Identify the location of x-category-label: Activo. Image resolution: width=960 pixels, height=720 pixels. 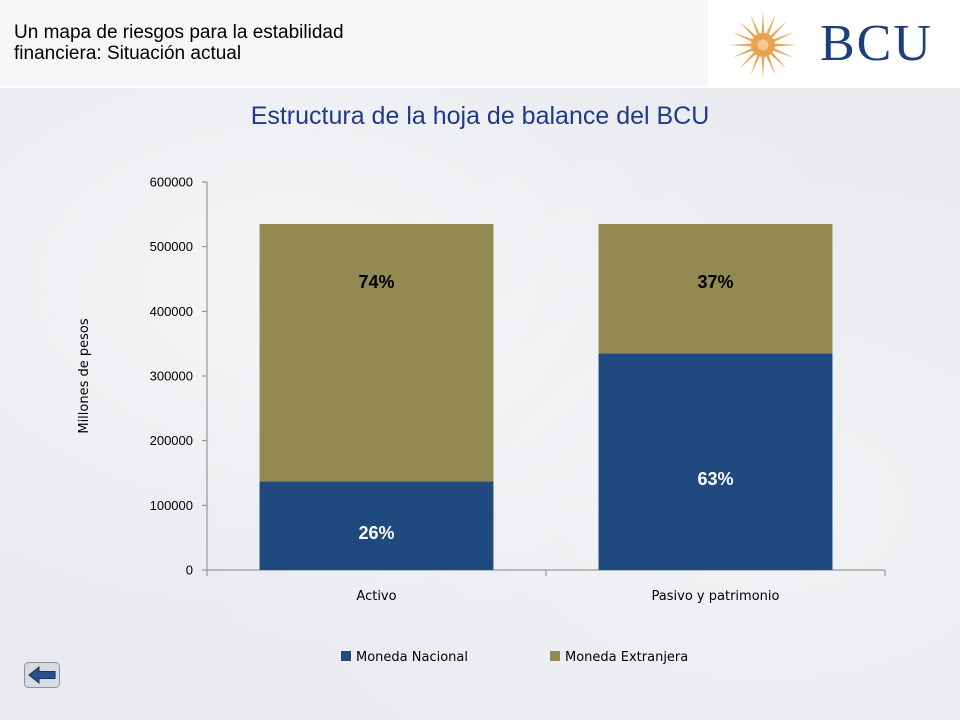
(376, 596).